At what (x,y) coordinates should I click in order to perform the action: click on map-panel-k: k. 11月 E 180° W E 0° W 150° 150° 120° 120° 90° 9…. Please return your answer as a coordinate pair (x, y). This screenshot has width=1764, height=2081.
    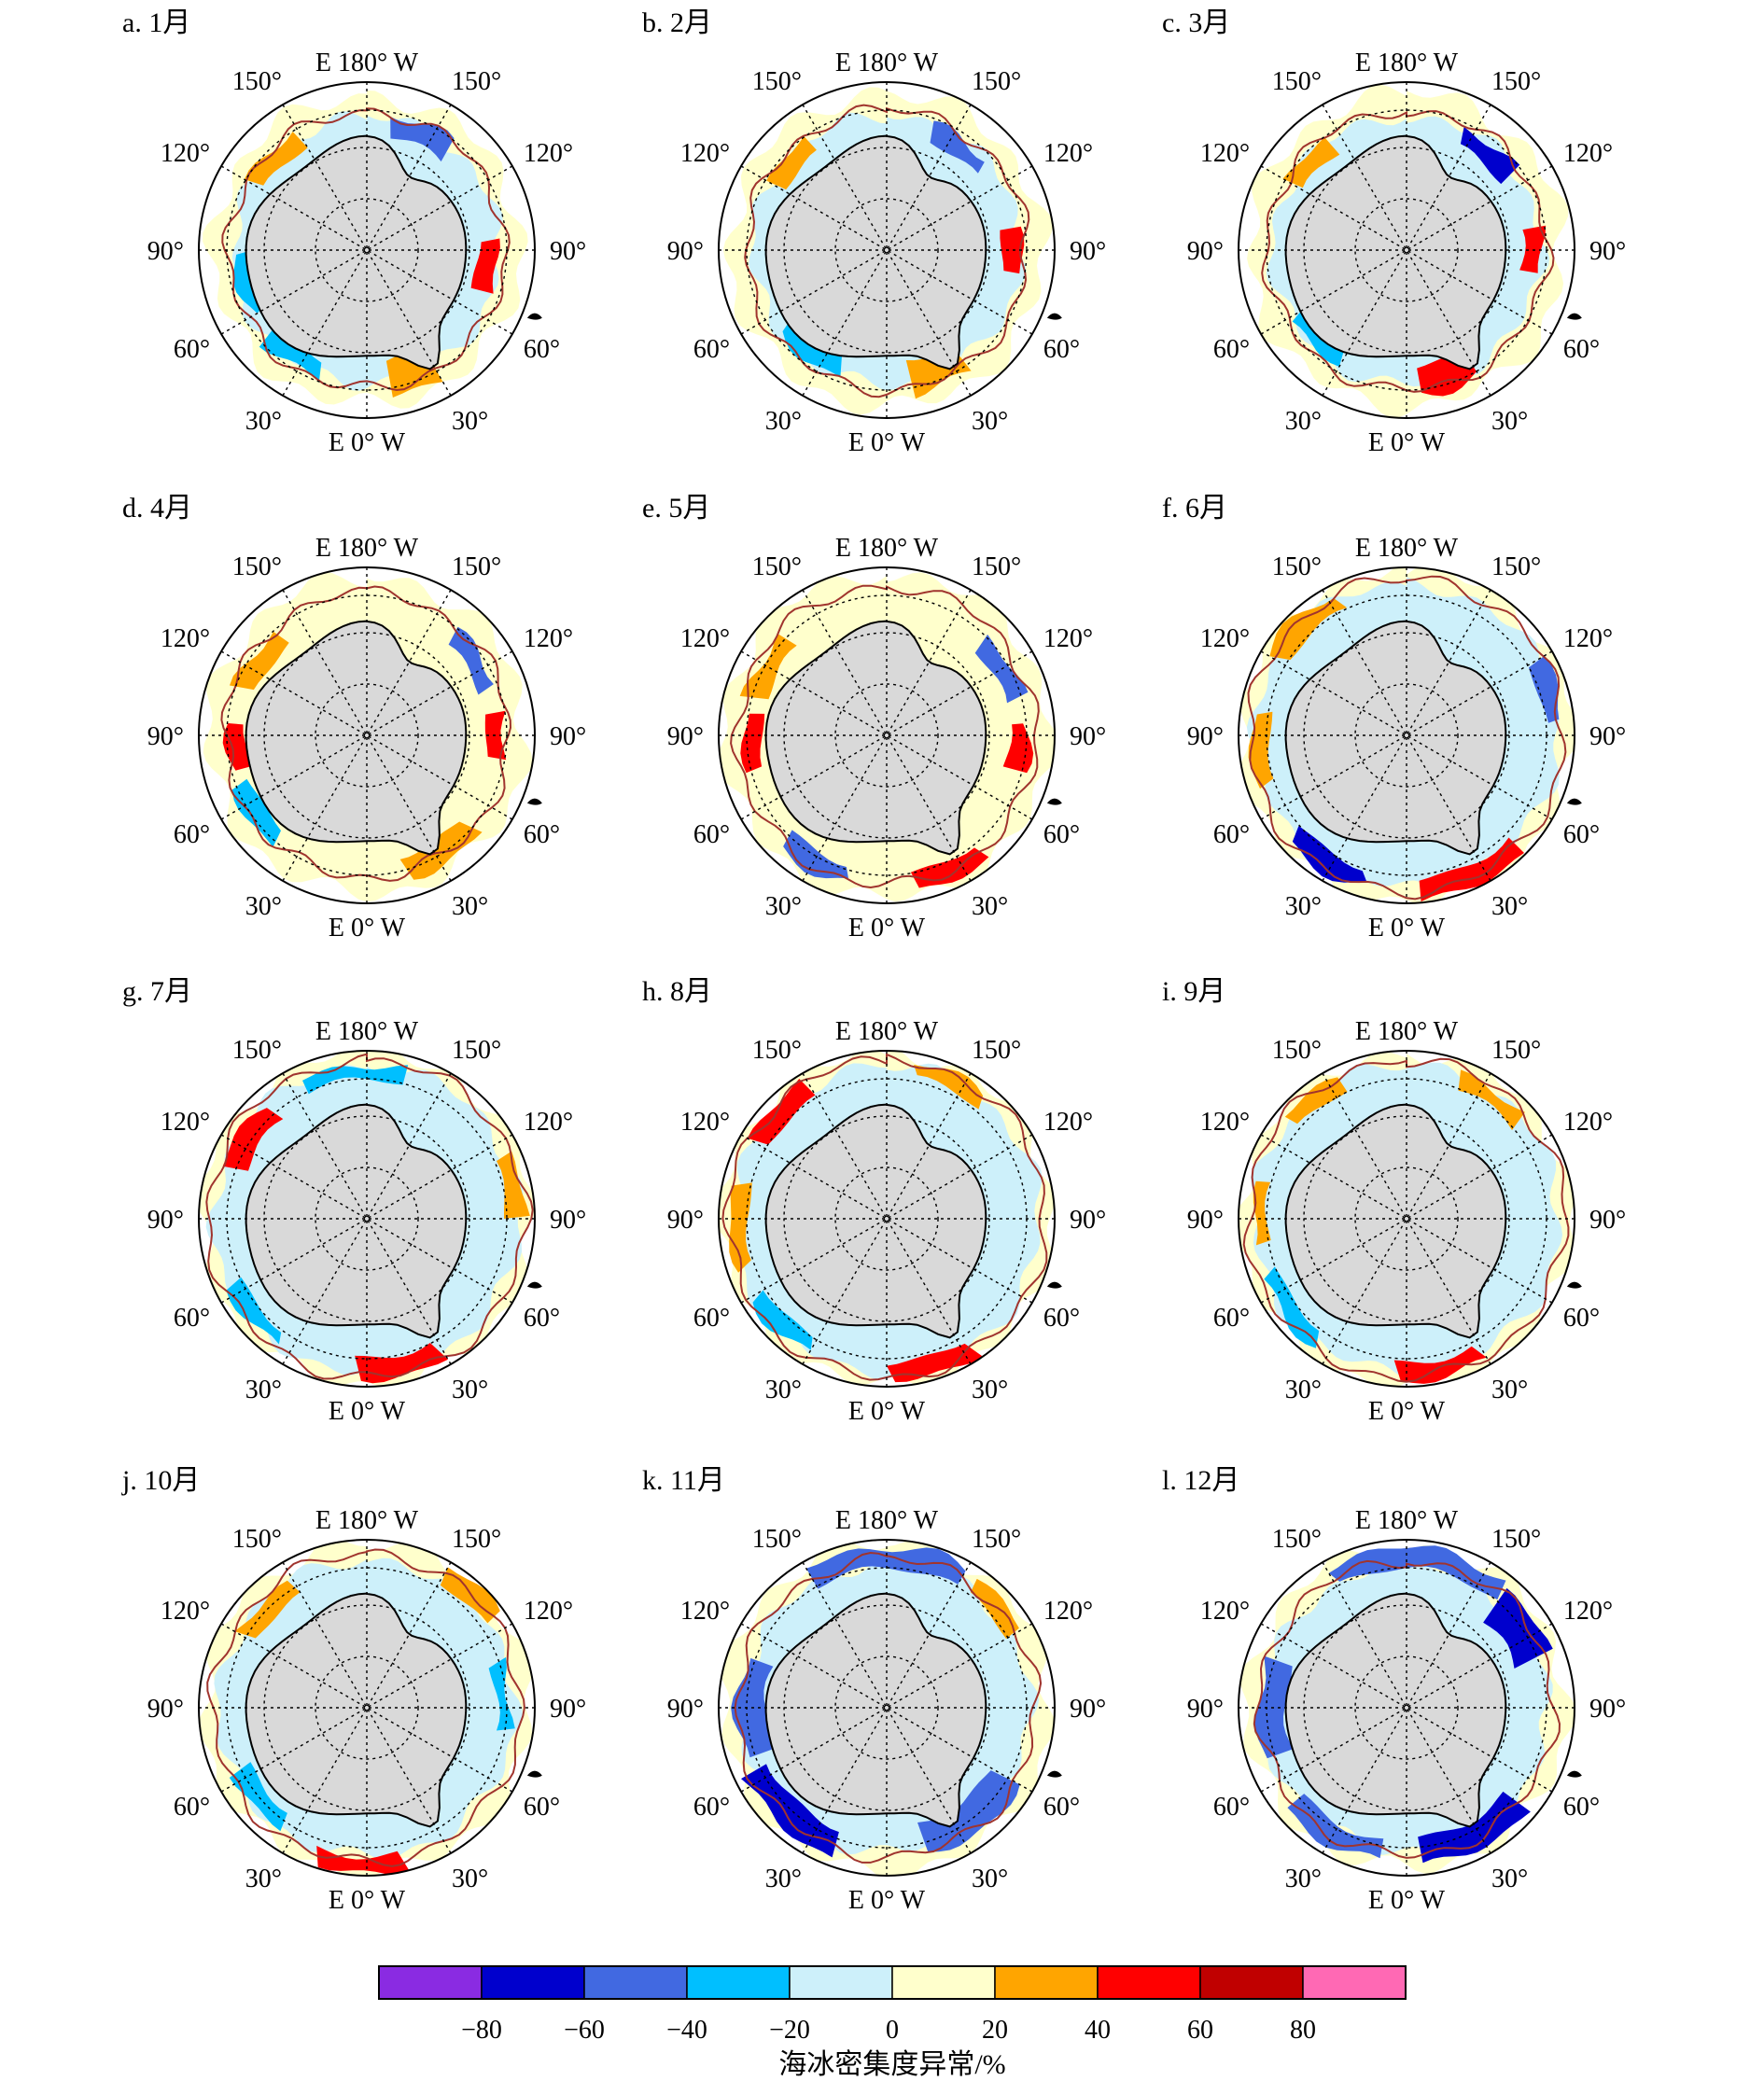
    Looking at the image, I should click on (874, 1690).